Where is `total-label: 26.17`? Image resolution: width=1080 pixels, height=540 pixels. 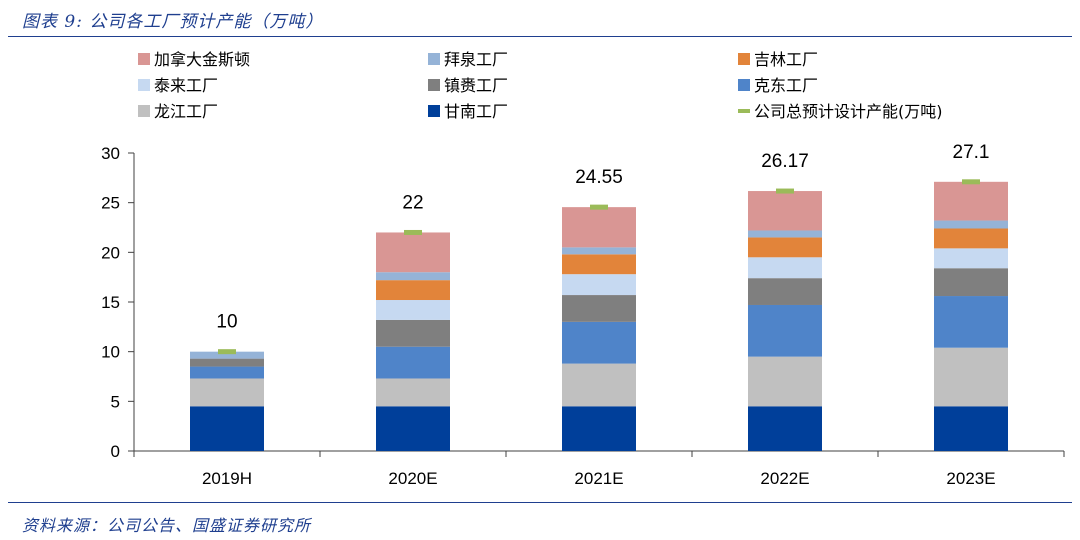 total-label: 26.17 is located at coordinates (785, 161).